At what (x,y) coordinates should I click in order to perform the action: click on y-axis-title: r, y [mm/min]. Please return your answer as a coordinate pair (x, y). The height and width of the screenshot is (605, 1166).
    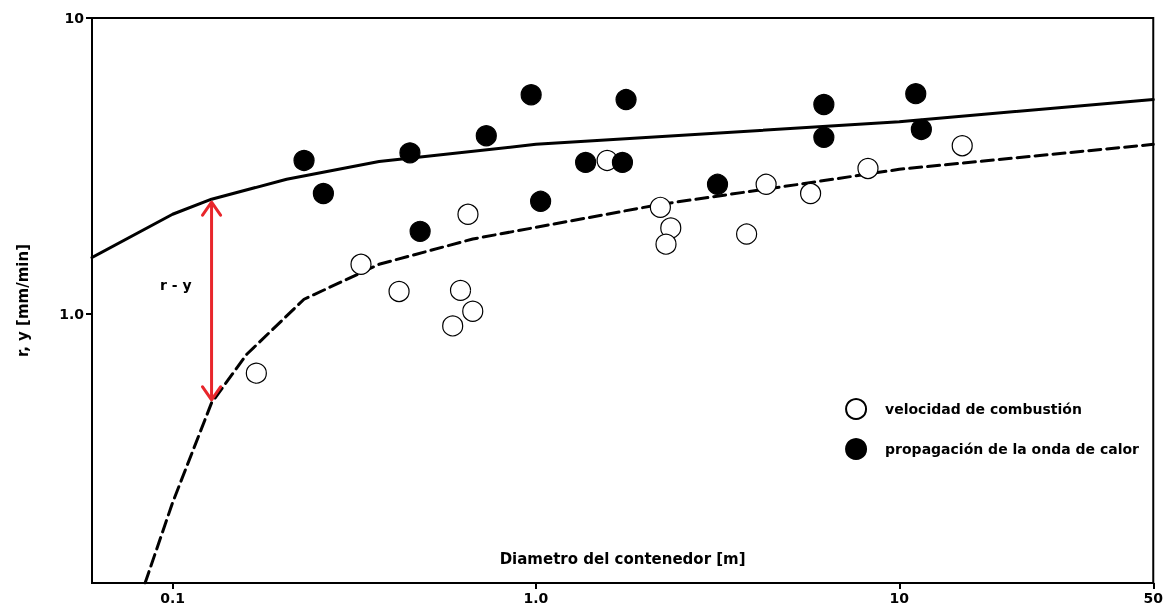
    Looking at the image, I should click on (22, 300).